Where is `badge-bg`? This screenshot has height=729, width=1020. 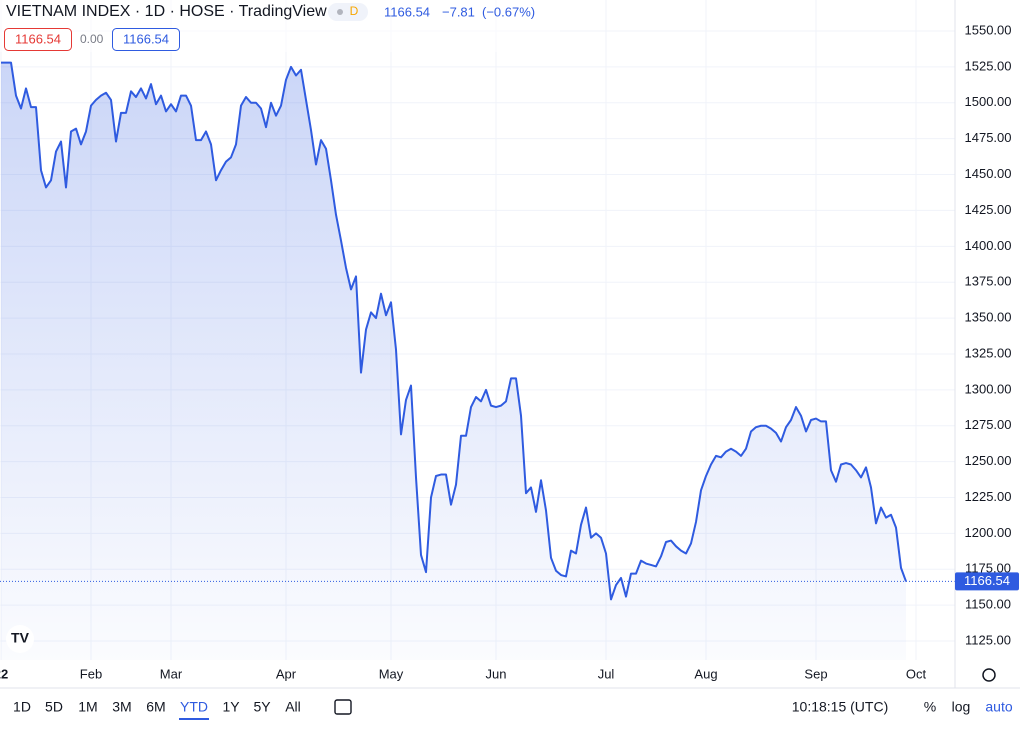
badge-bg is located at coordinates (348, 12).